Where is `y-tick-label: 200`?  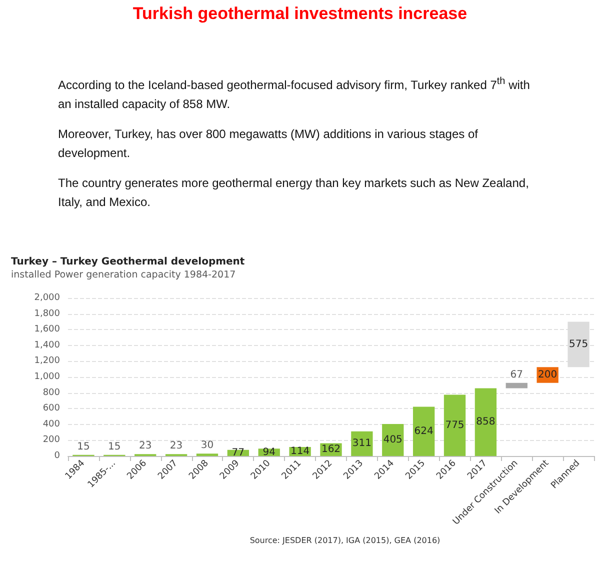
y-tick-label: 200 is located at coordinates (51, 440).